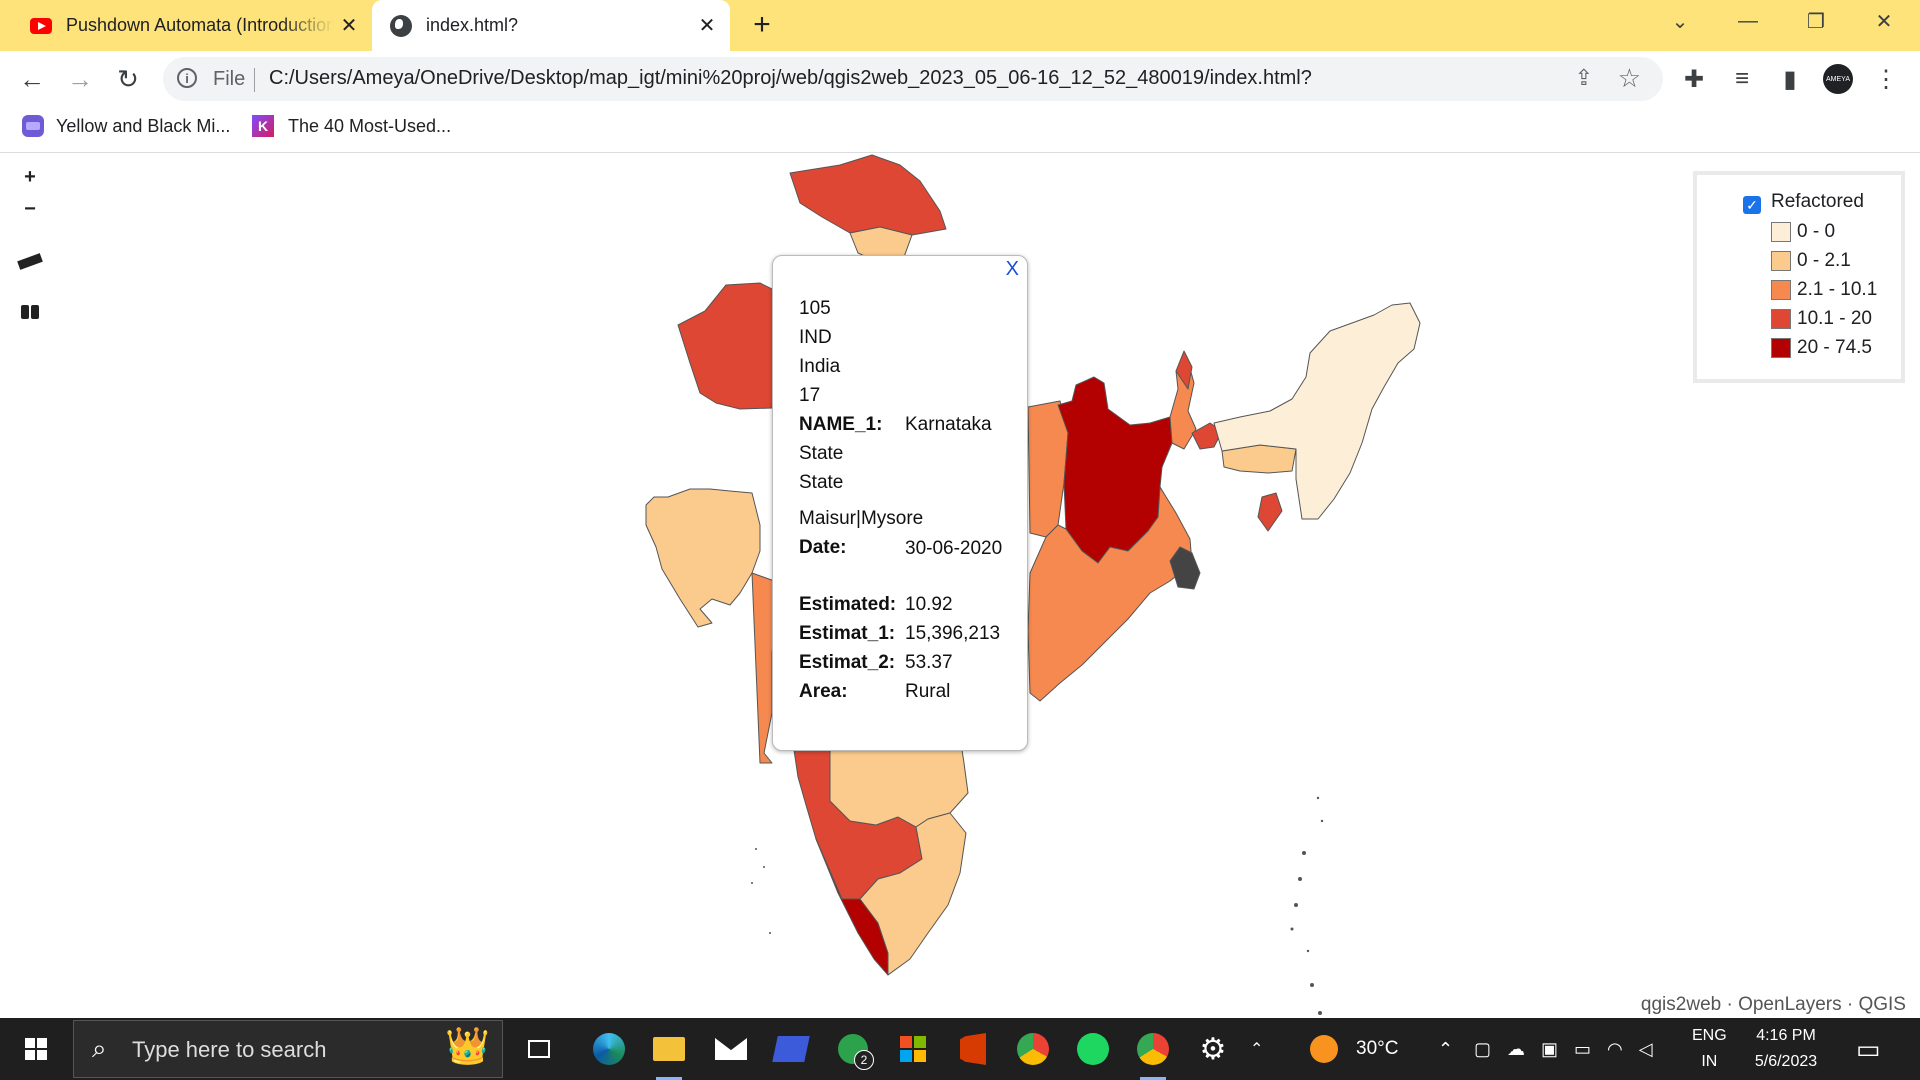 The image size is (1920, 1080). I want to click on onedrive-error-icon: ☁, so click(1516, 1048).